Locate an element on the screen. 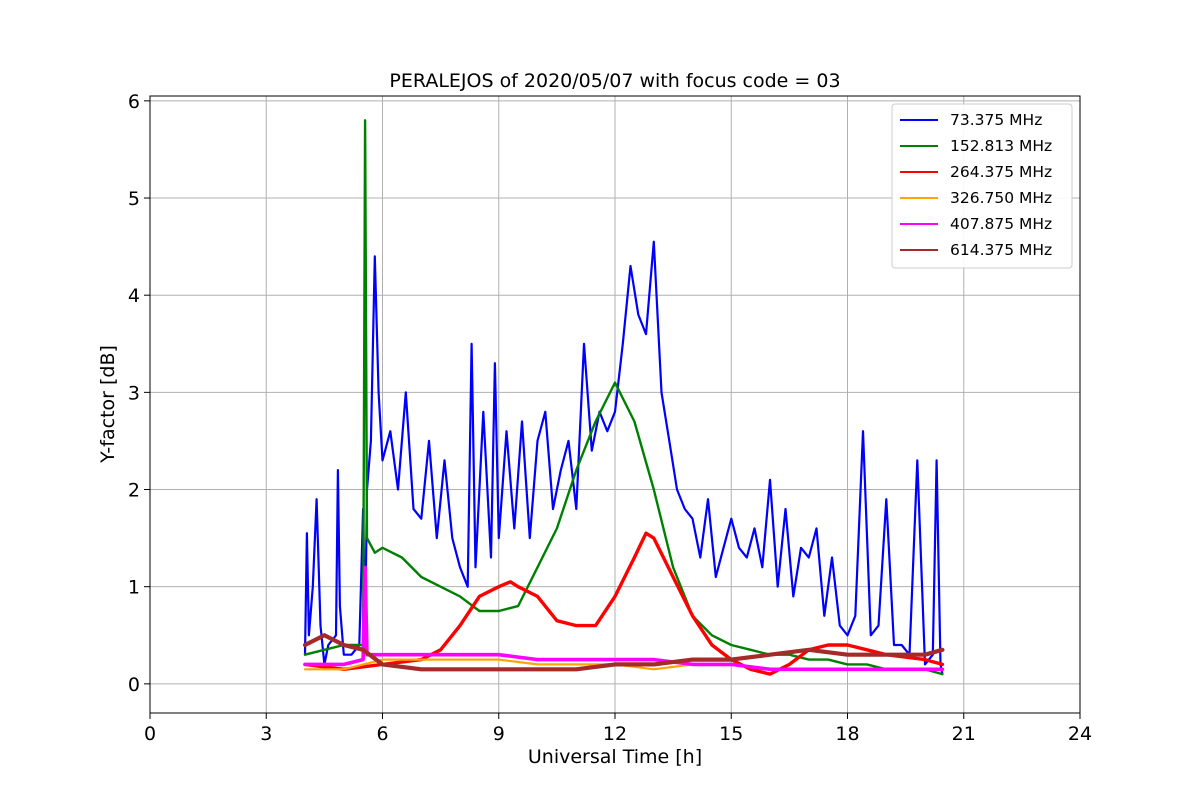  x-tick-label: 3 is located at coordinates (266, 734).